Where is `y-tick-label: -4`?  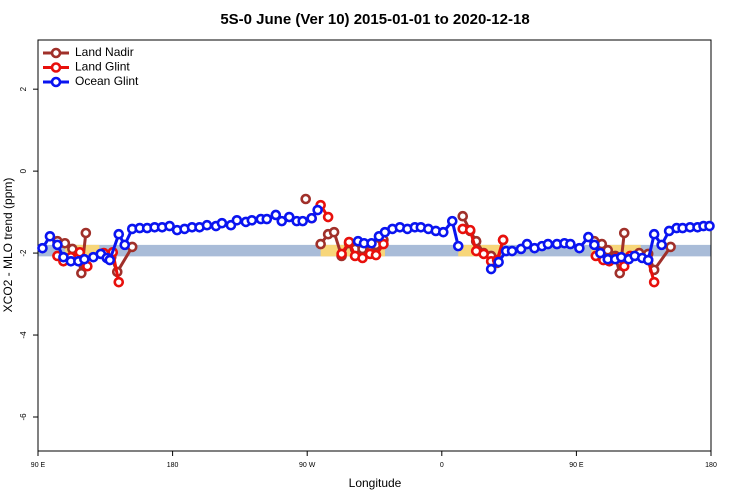
y-tick-label: -4 is located at coordinates (23, 335).